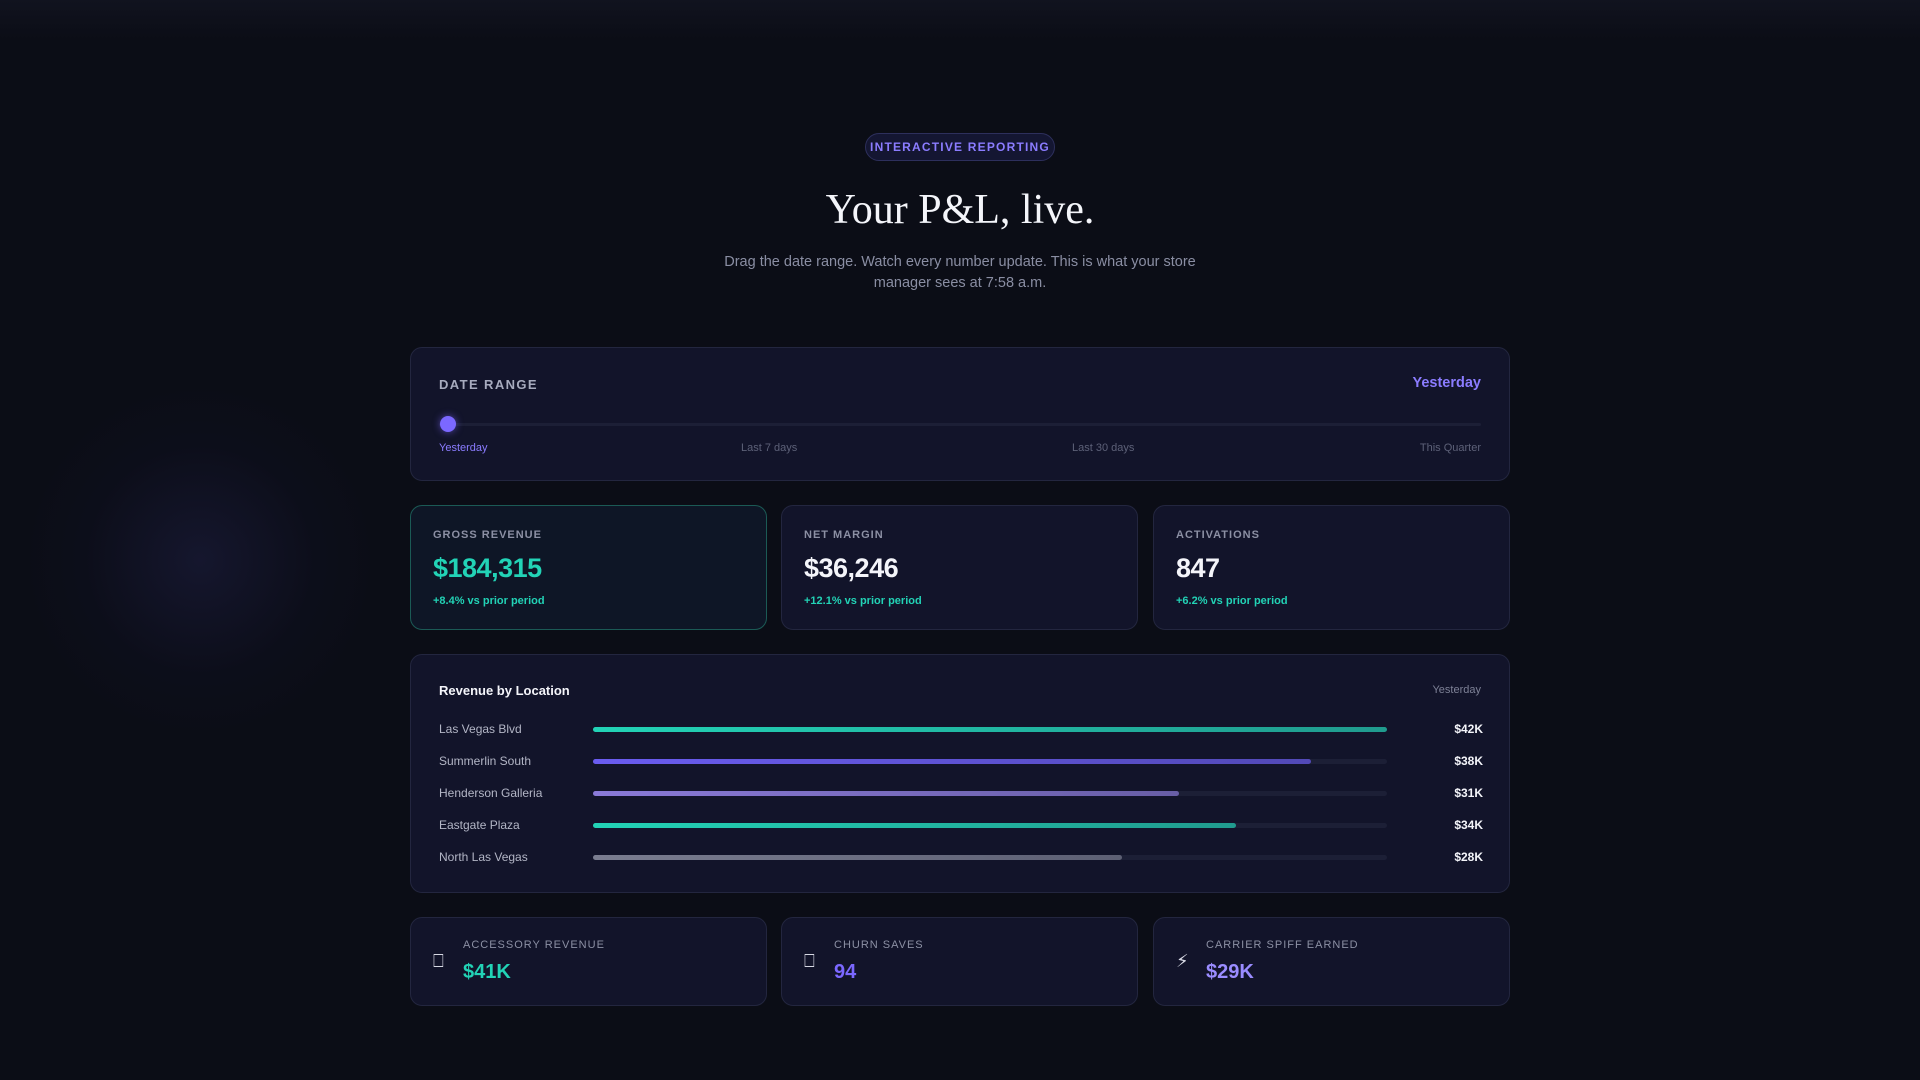 Image resolution: width=1920 pixels, height=1080 pixels. Describe the element at coordinates (483, 857) in the screenshot. I see `location-name: North Las Vegas` at that location.